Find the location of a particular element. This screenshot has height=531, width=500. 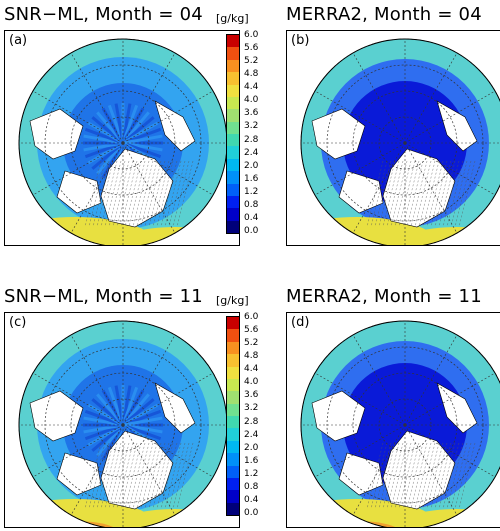

colorbar-tick-label: 1.6 is located at coordinates (251, 460).